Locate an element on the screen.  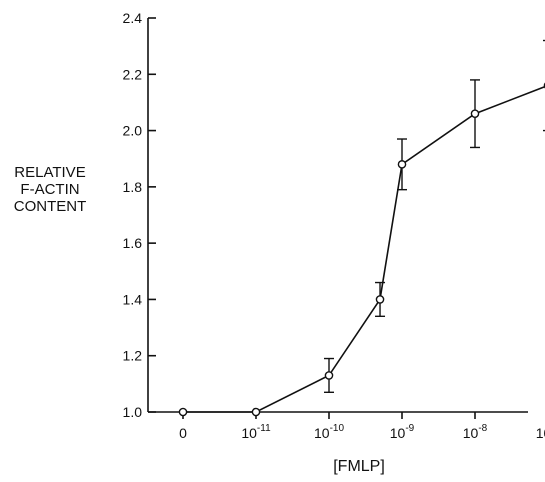
x-tick-label: 0 is located at coordinates (183, 433).